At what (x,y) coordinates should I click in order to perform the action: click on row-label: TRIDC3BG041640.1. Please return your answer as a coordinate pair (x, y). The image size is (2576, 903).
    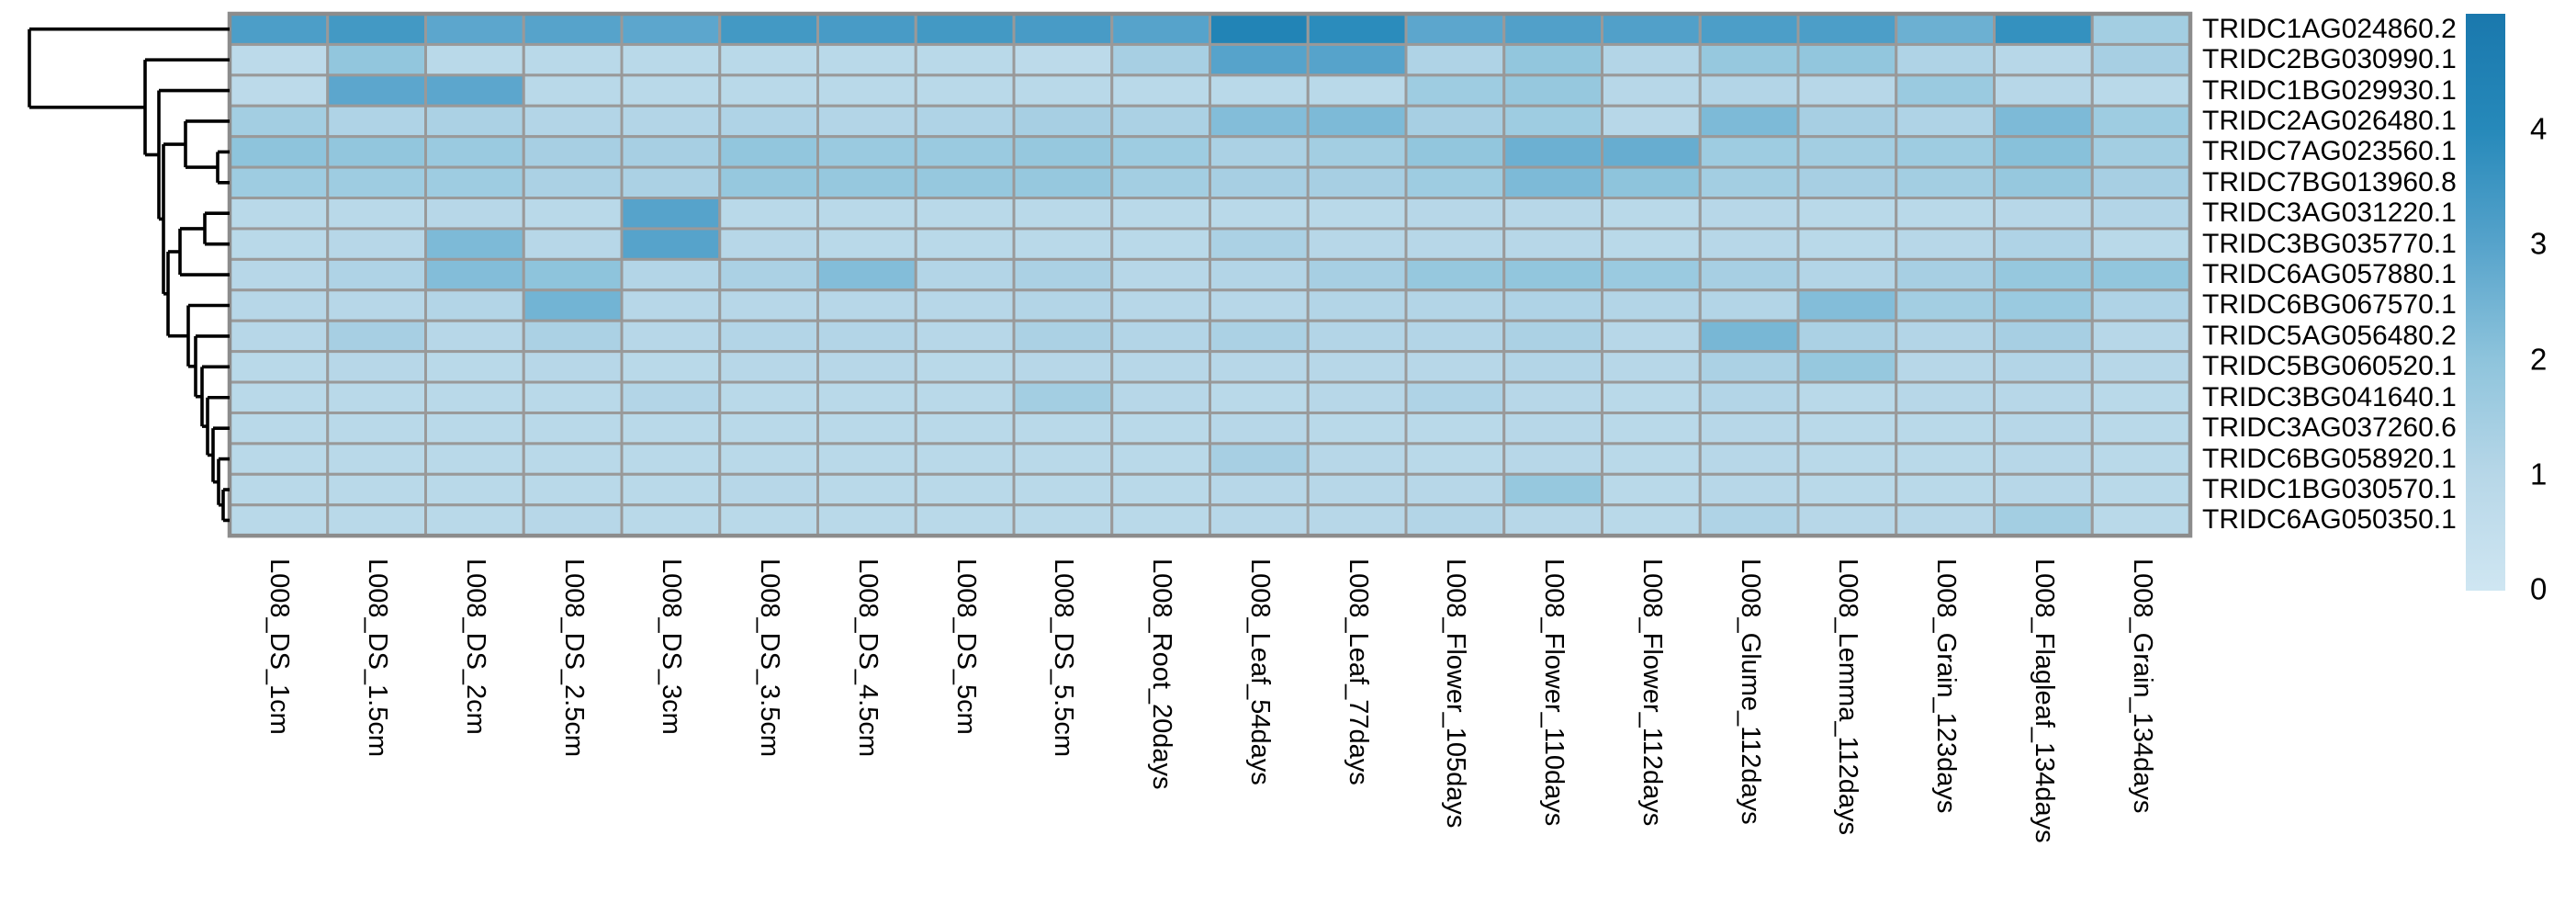
    Looking at the image, I should click on (2329, 397).